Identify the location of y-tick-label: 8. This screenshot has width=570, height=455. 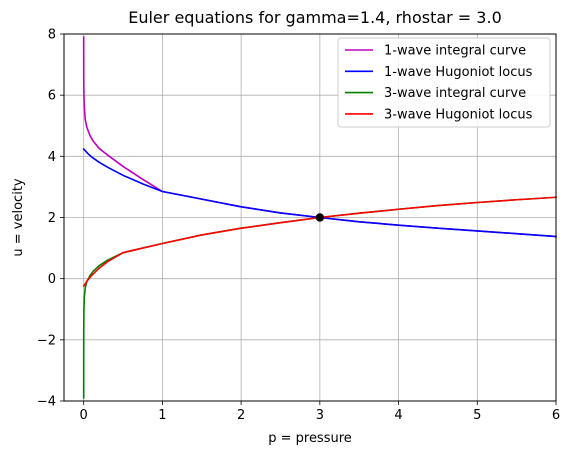
(52, 35).